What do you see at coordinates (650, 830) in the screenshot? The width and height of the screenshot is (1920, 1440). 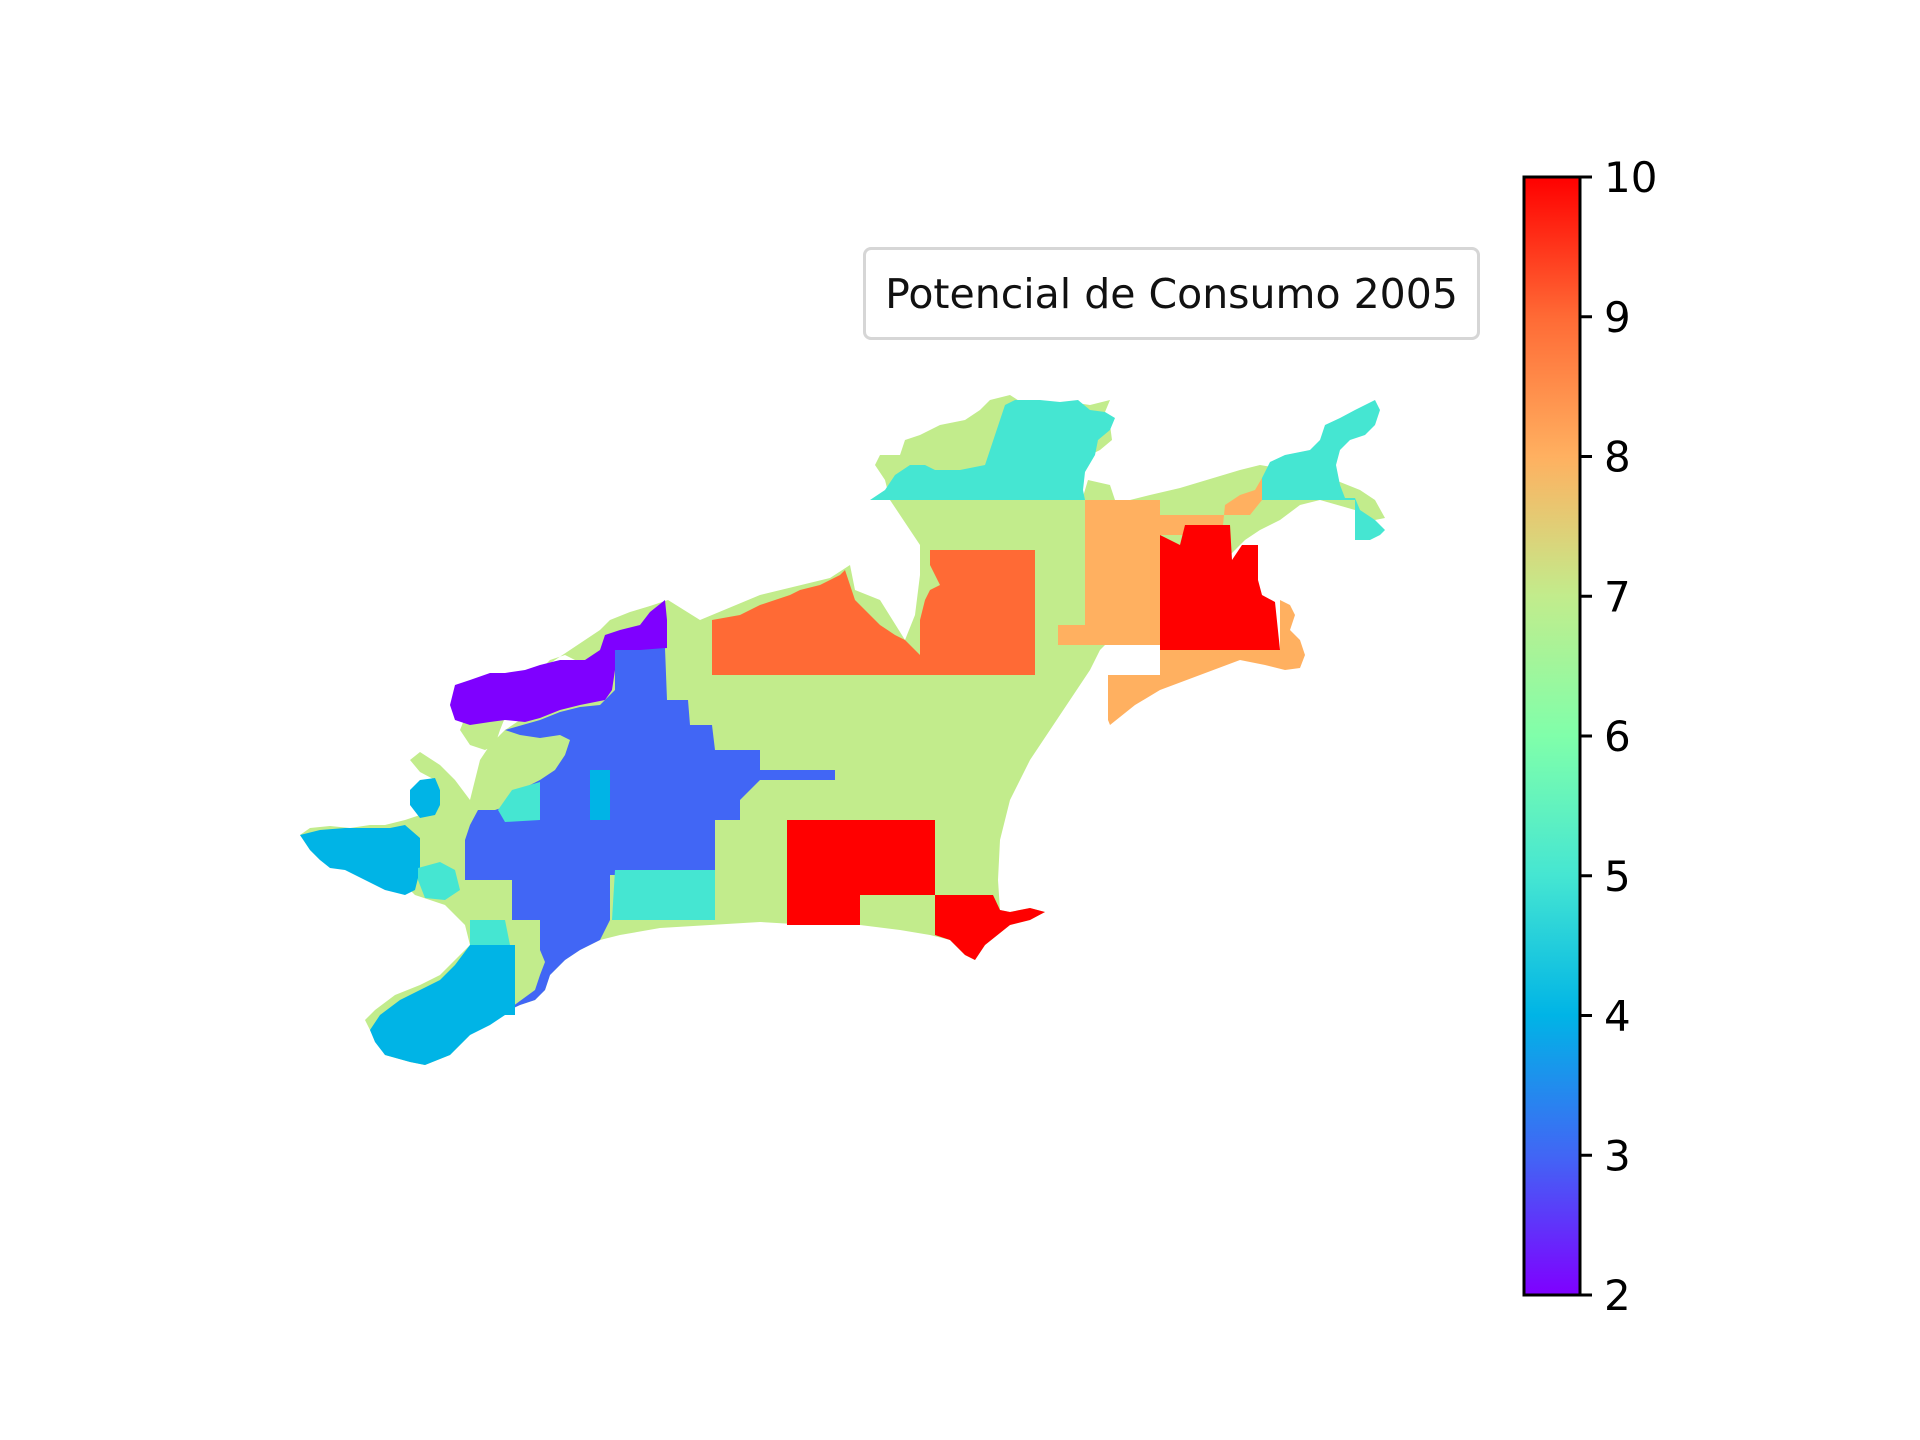 I see `map-region-western-core` at bounding box center [650, 830].